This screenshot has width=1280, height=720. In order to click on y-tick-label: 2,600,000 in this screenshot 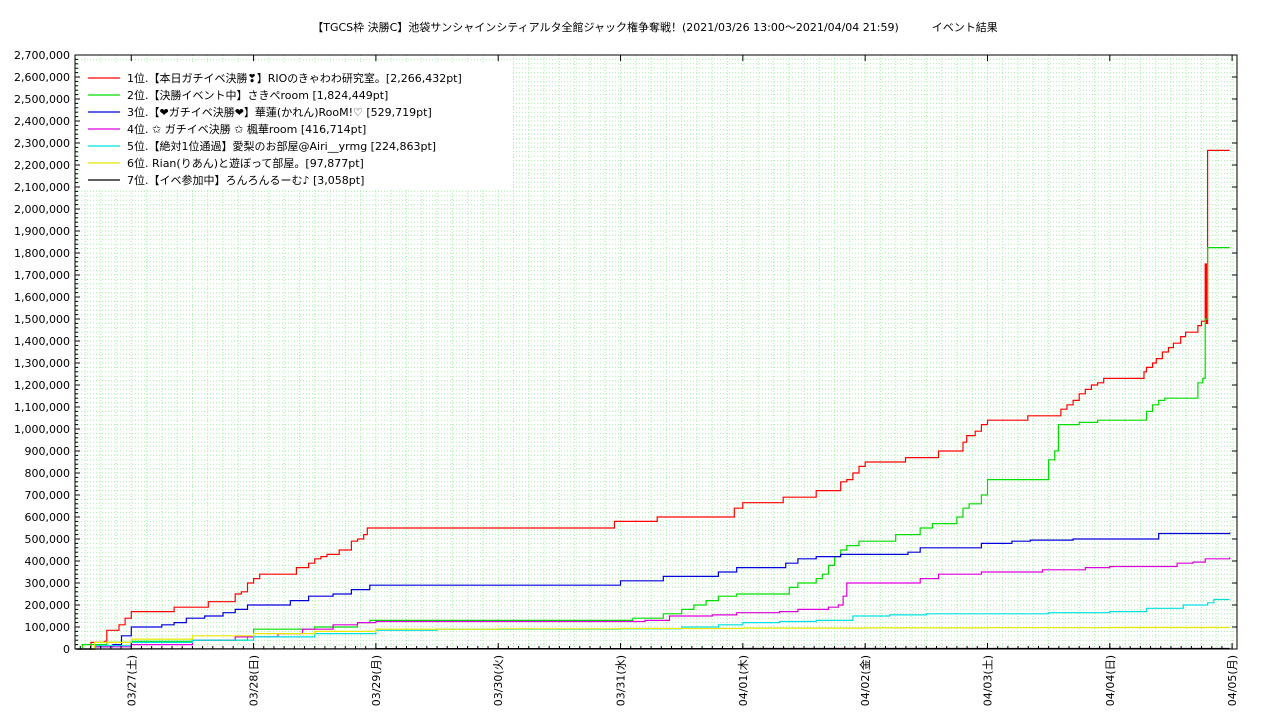, I will do `click(42, 77)`.